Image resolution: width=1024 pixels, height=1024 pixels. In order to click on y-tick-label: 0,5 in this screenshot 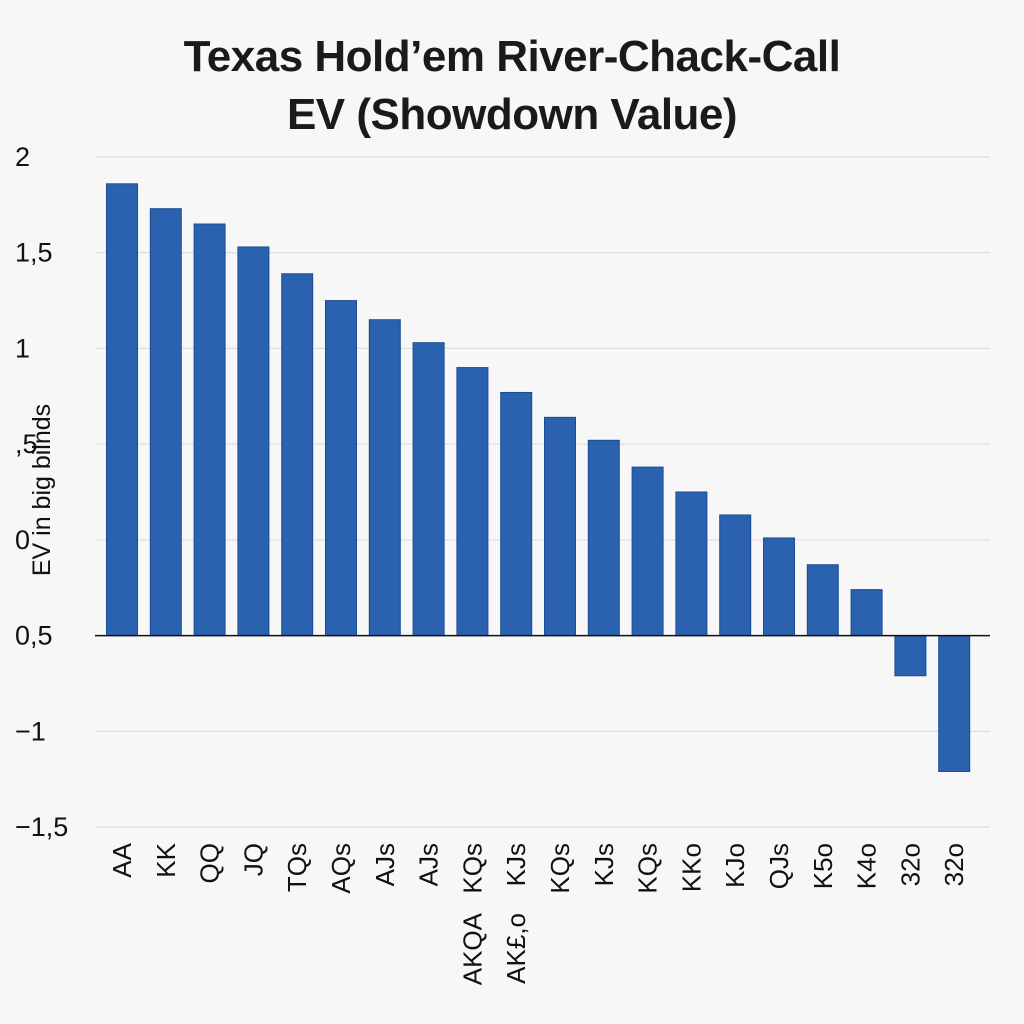, I will do `click(34, 636)`.